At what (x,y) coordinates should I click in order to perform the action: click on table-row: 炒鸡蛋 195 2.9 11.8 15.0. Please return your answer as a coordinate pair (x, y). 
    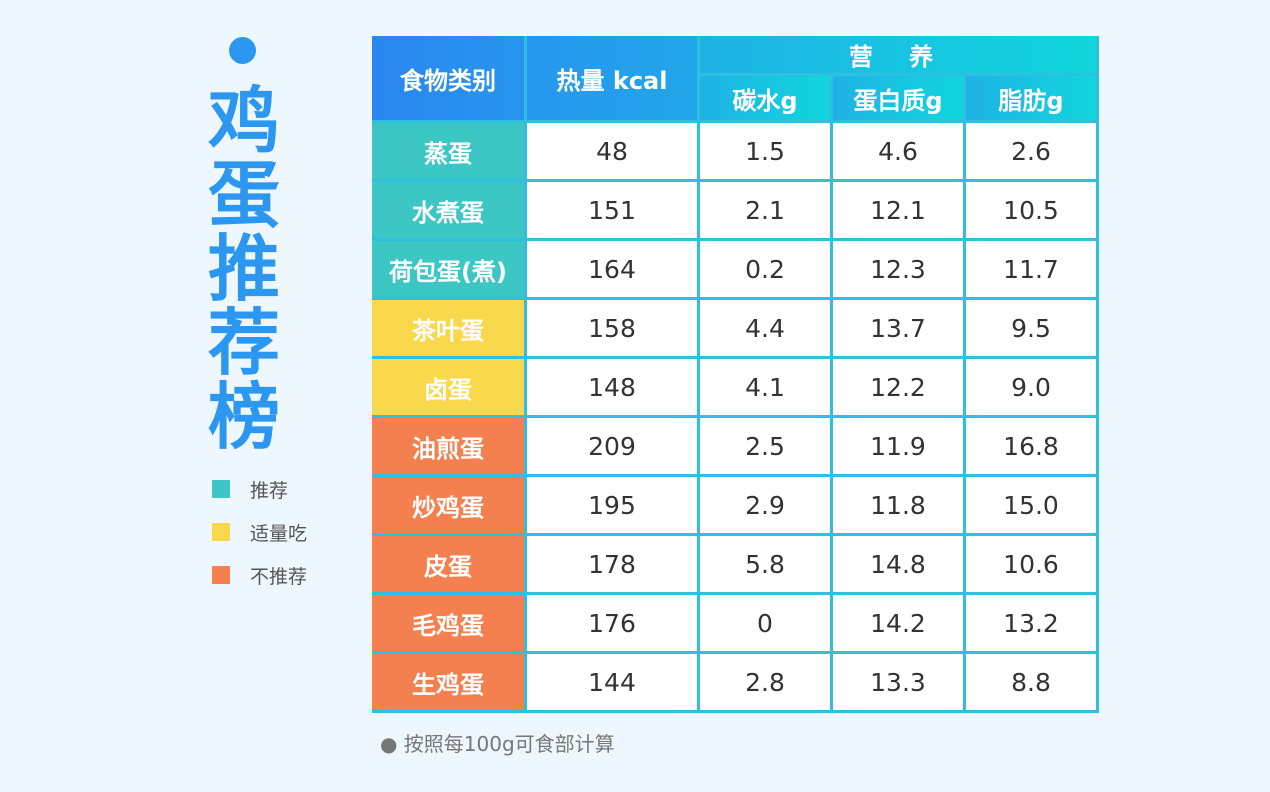
    Looking at the image, I should click on (736, 506).